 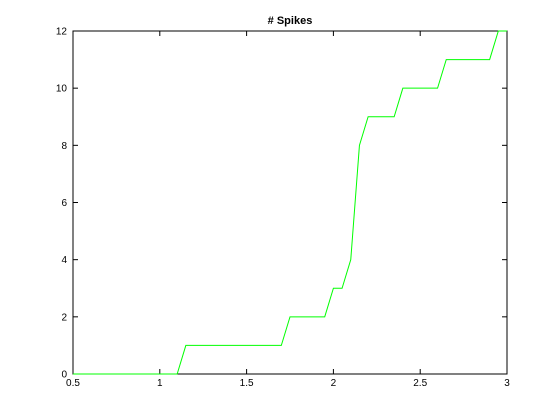 What do you see at coordinates (64, 203) in the screenshot?
I see `y-tick-label: 6` at bounding box center [64, 203].